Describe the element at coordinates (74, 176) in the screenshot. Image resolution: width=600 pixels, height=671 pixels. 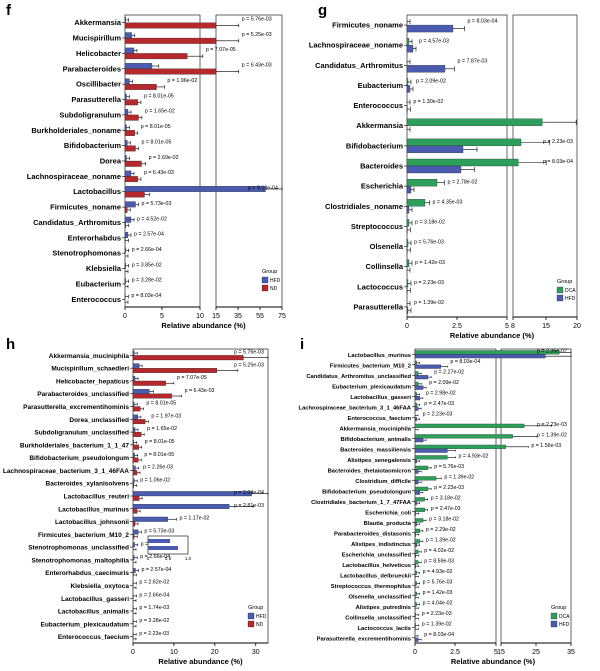
I see `category-label-f-10: Lachnospiraceae_noname` at that location.